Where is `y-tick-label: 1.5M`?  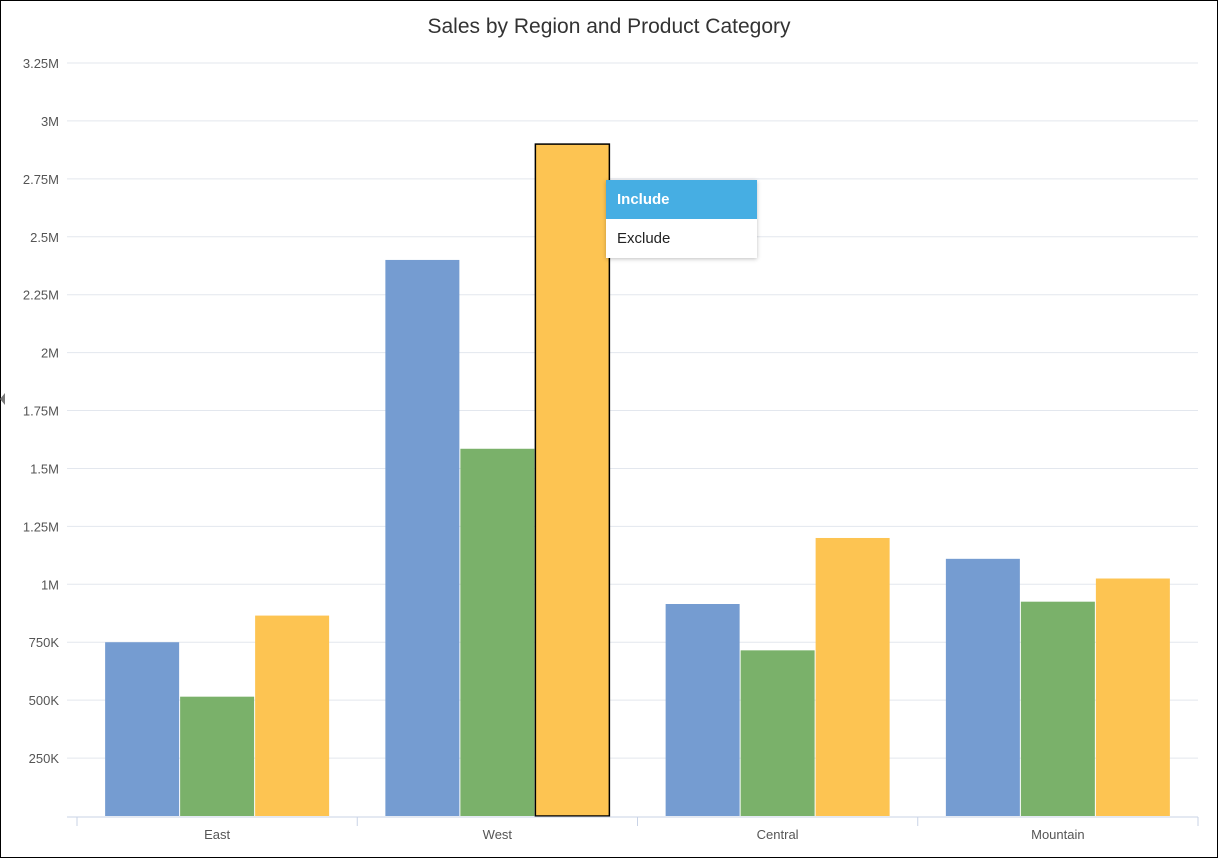 y-tick-label: 1.5M is located at coordinates (44, 468).